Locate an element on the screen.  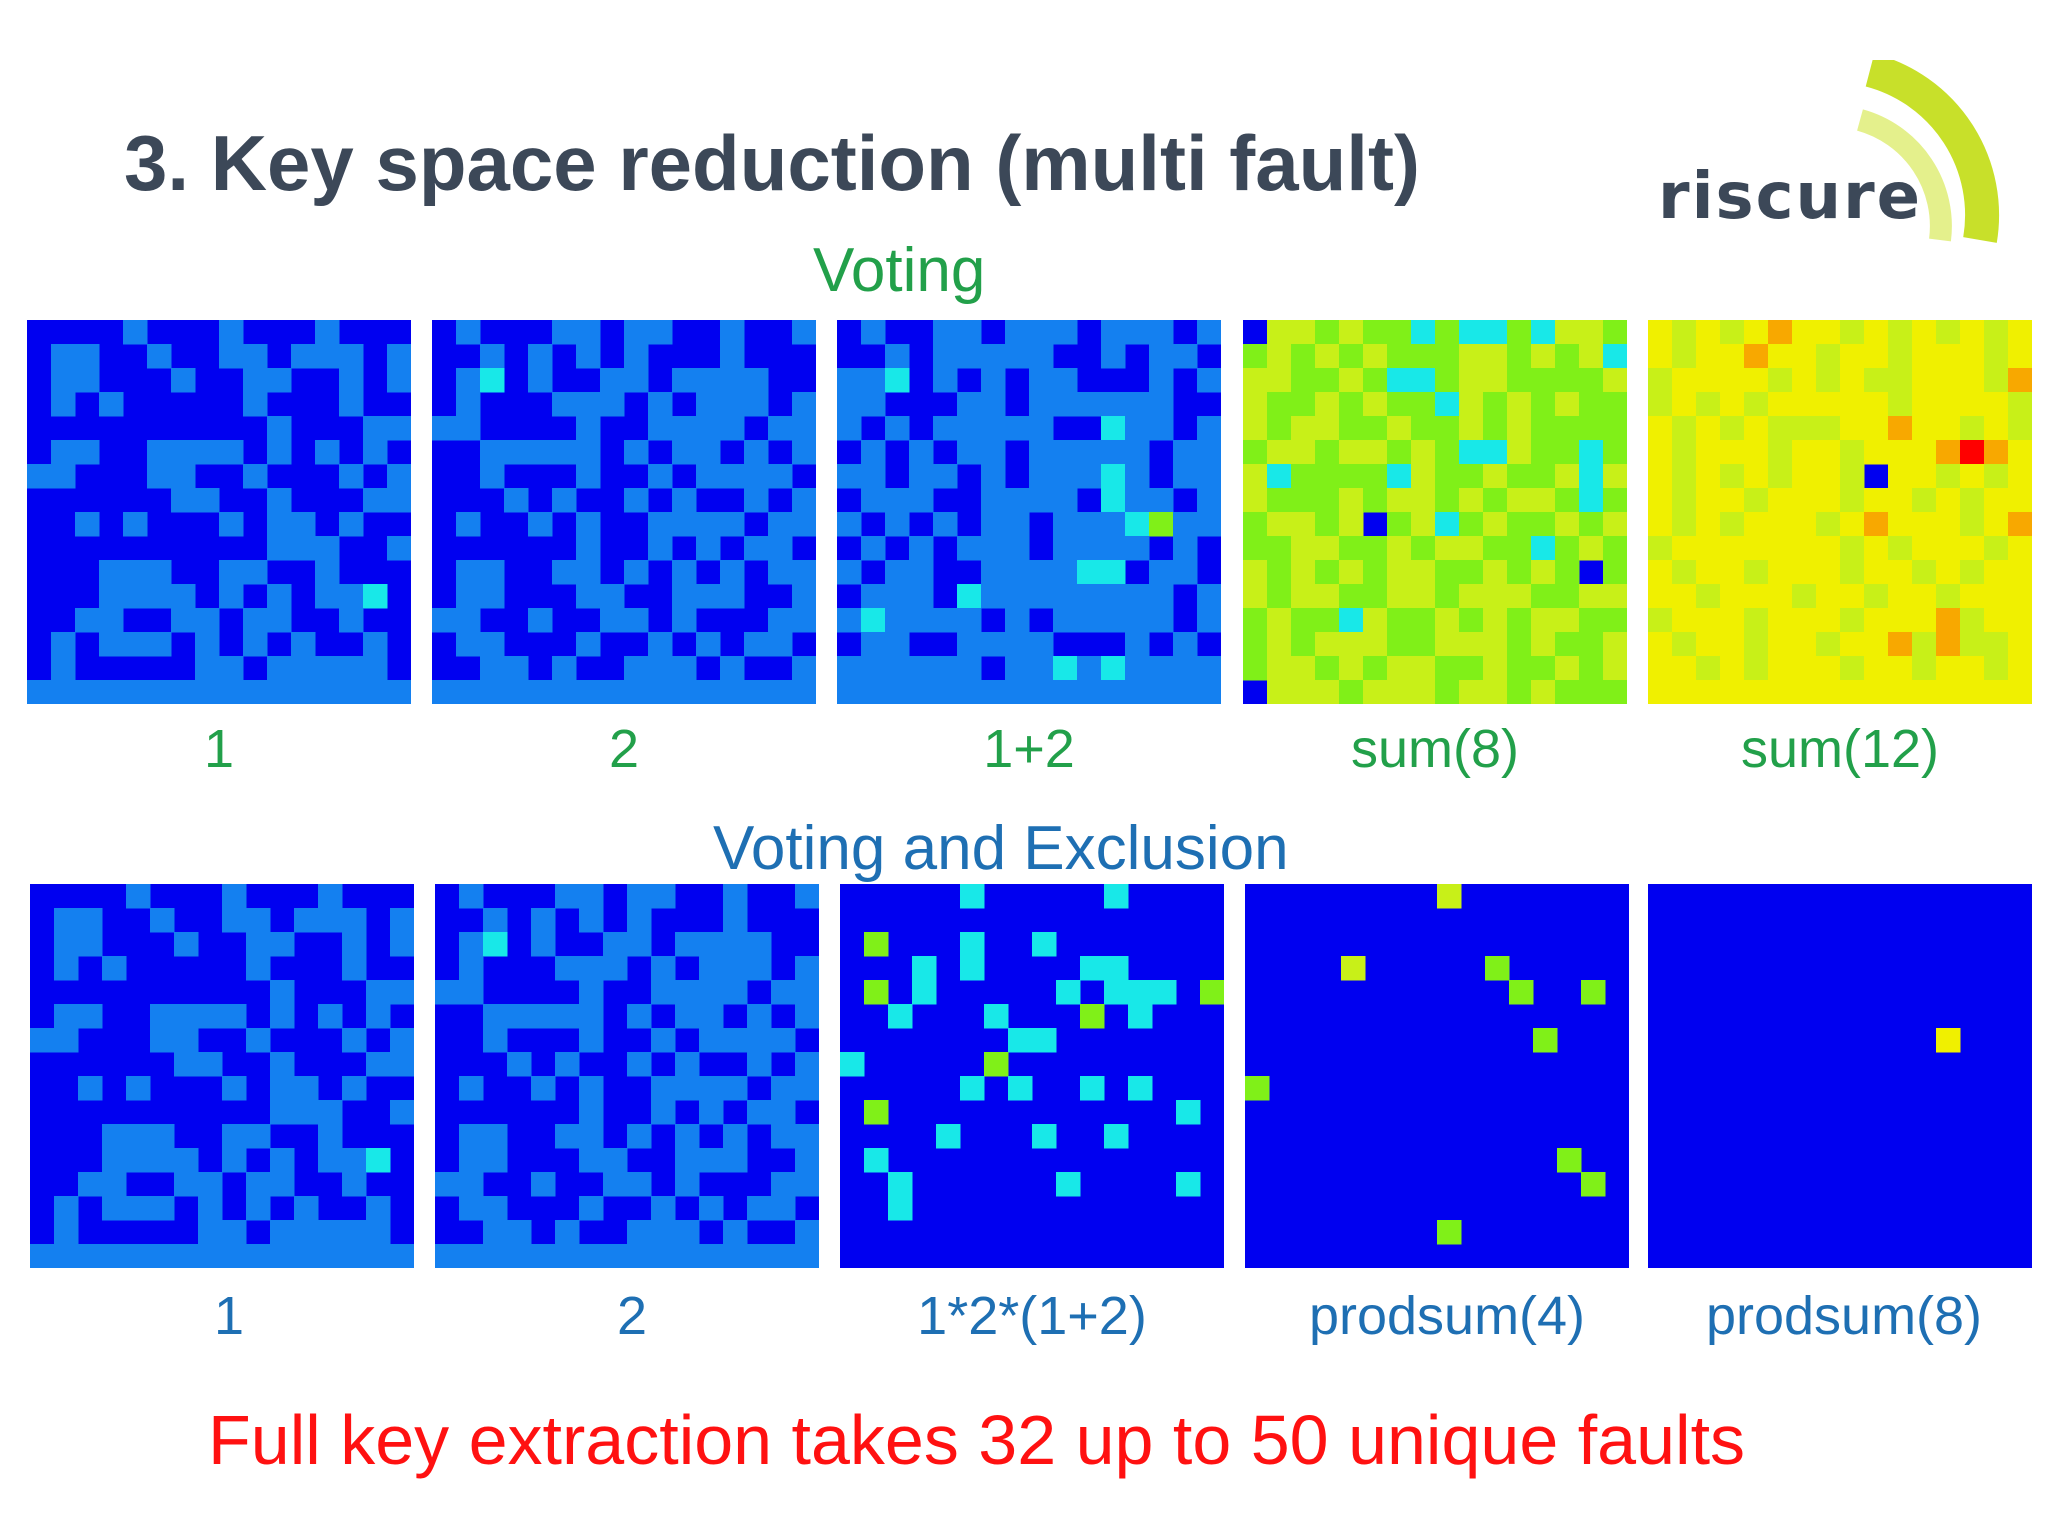
voting-caption-1: 1 is located at coordinates (219, 749).